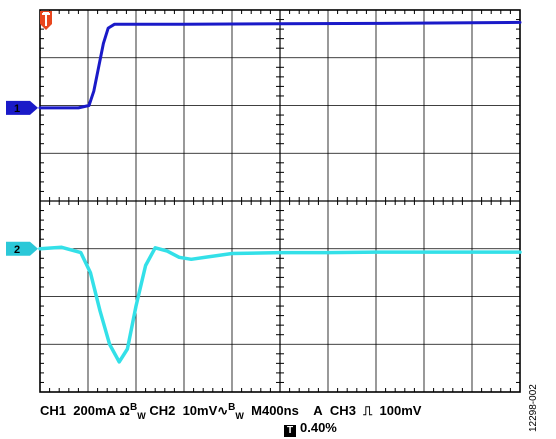  I want to click on trigger-position: T 0.40%, so click(310, 428).